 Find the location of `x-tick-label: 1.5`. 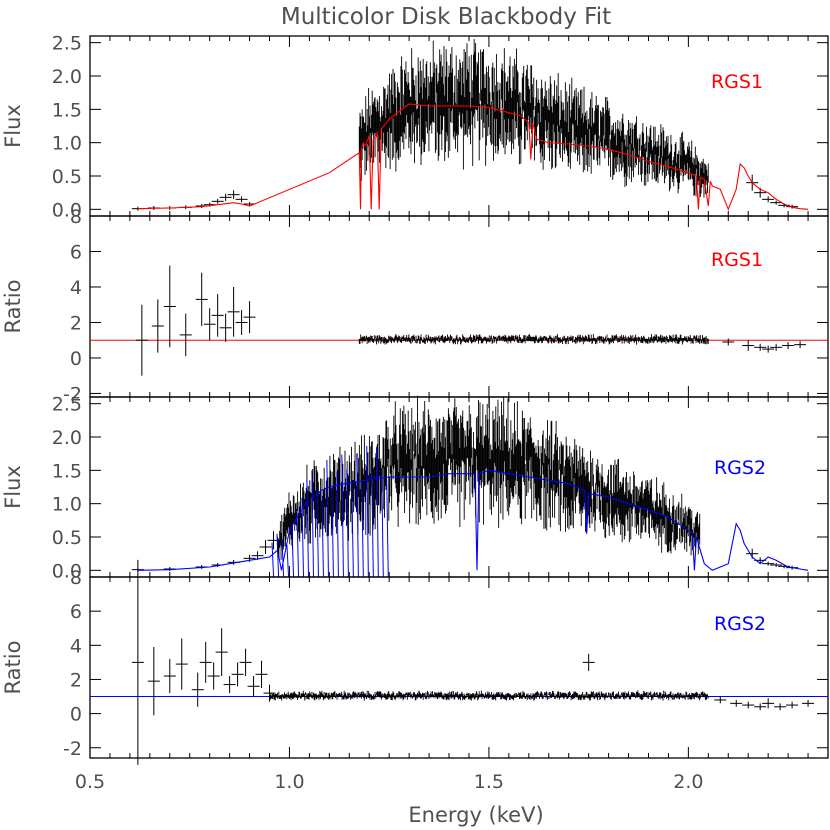

x-tick-label: 1.5 is located at coordinates (489, 782).